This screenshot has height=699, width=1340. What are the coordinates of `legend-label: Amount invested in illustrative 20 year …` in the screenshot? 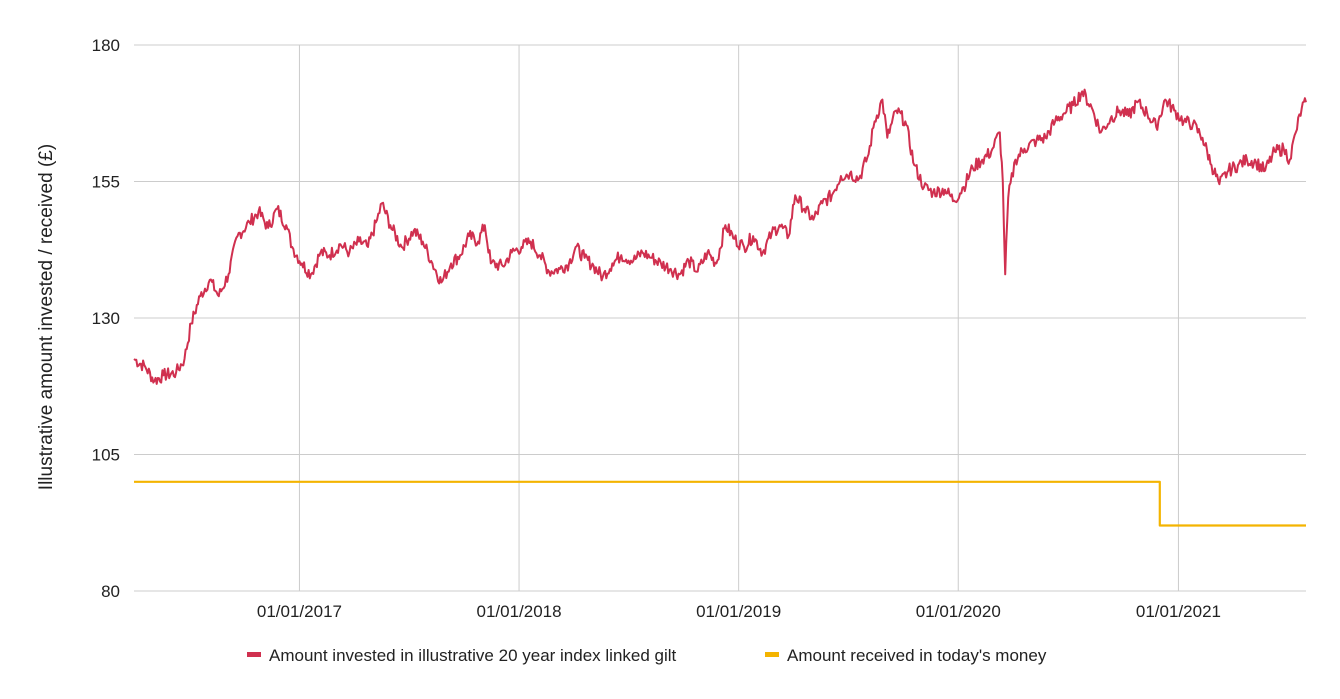 It's located at (473, 655).